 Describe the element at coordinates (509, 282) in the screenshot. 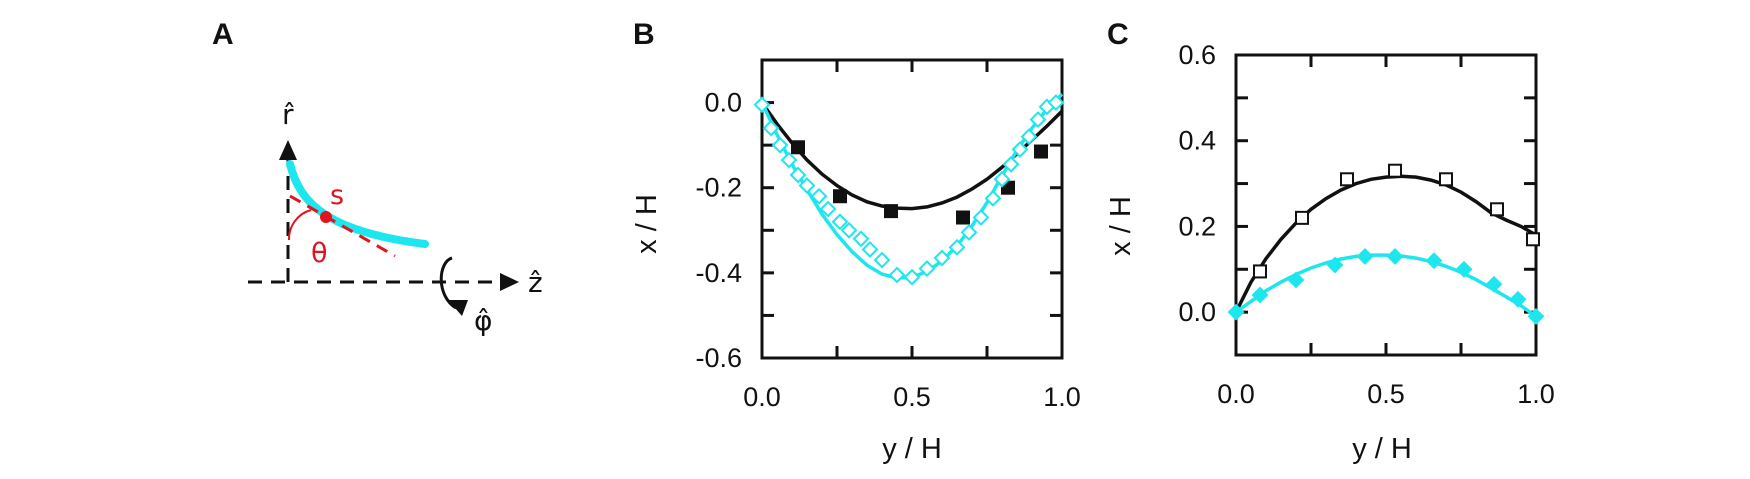

I see `z-axis-arrow-icon` at that location.